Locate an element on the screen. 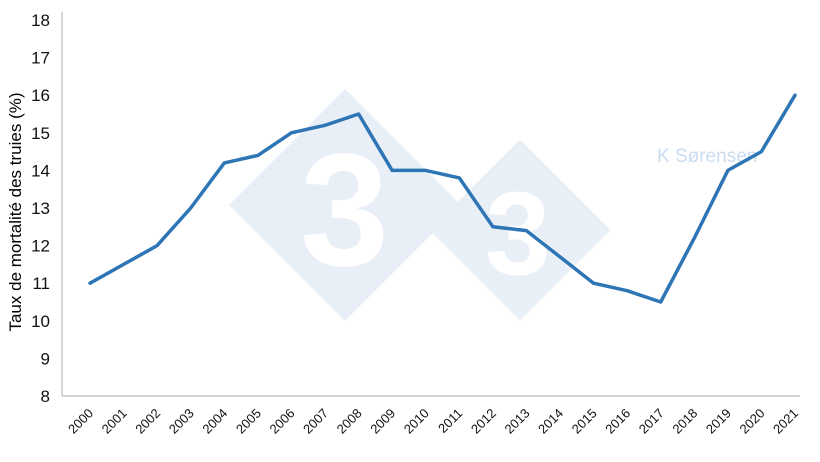 The height and width of the screenshot is (462, 820). x-tick-label: 2015 is located at coordinates (584, 421).